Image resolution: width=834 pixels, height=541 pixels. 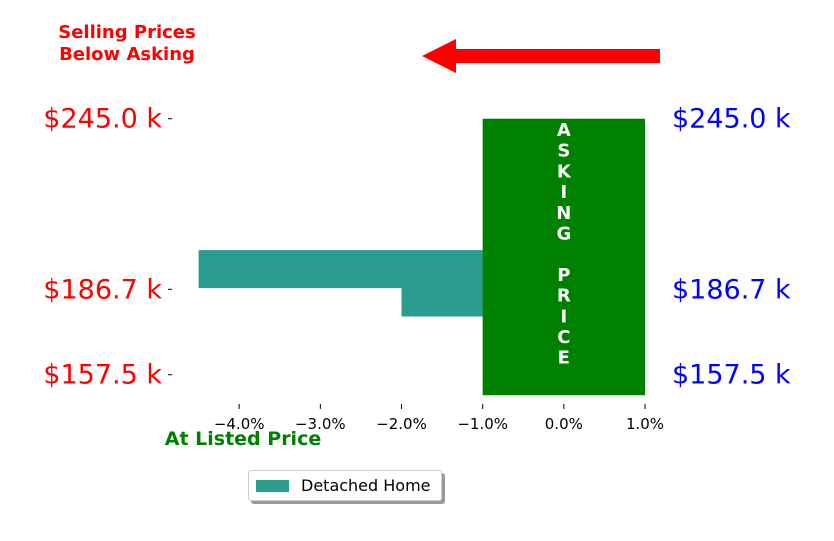 I want to click on y-axis-right: $157.5 k $186.7 k $245.0 k, so click(x=731, y=247).